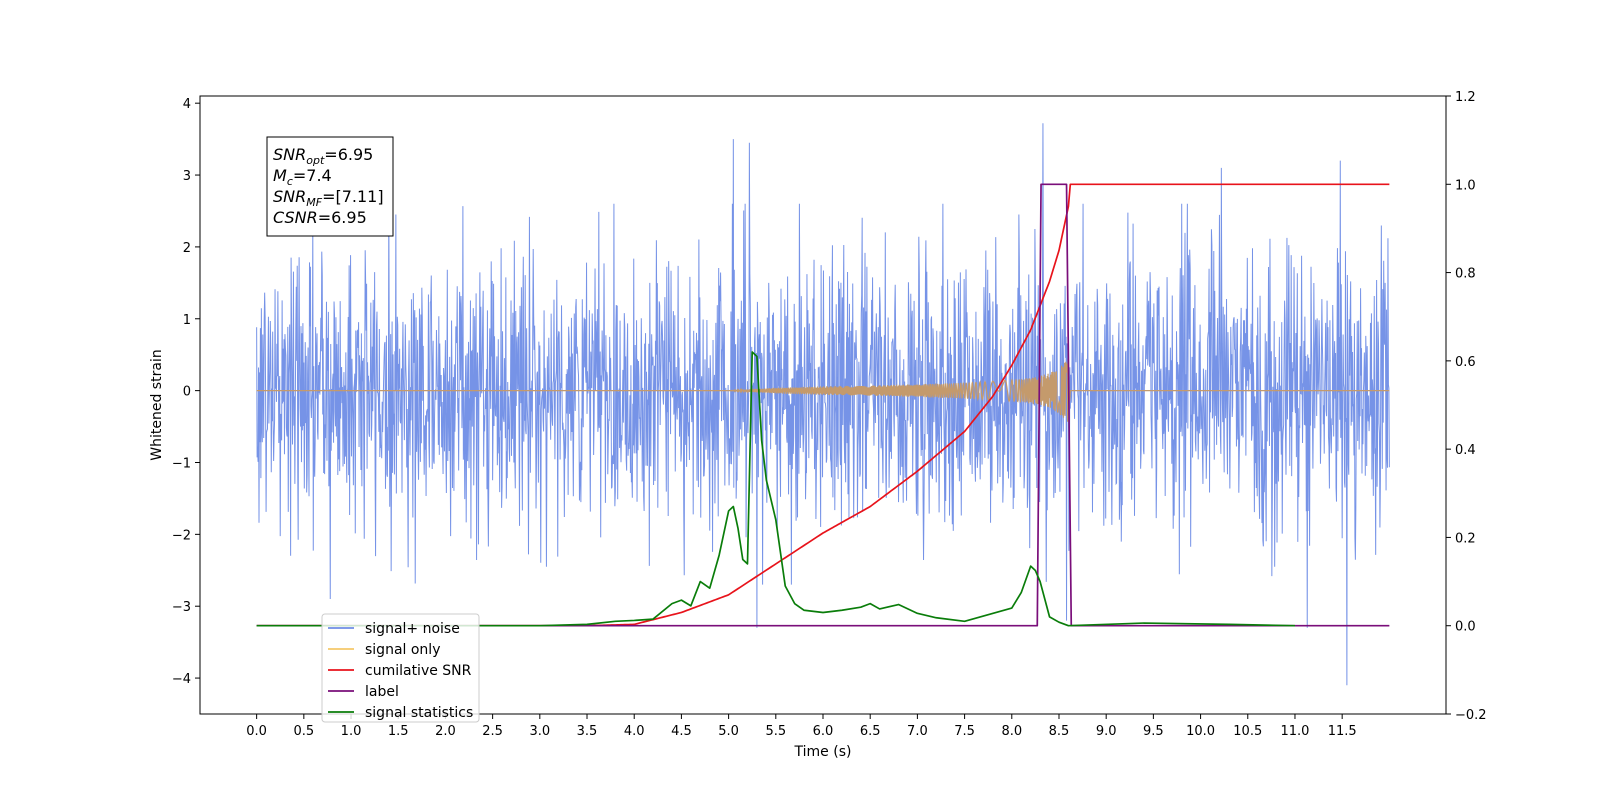  Describe the element at coordinates (870, 731) in the screenshot. I see `x-tick-label: 6.5` at that location.